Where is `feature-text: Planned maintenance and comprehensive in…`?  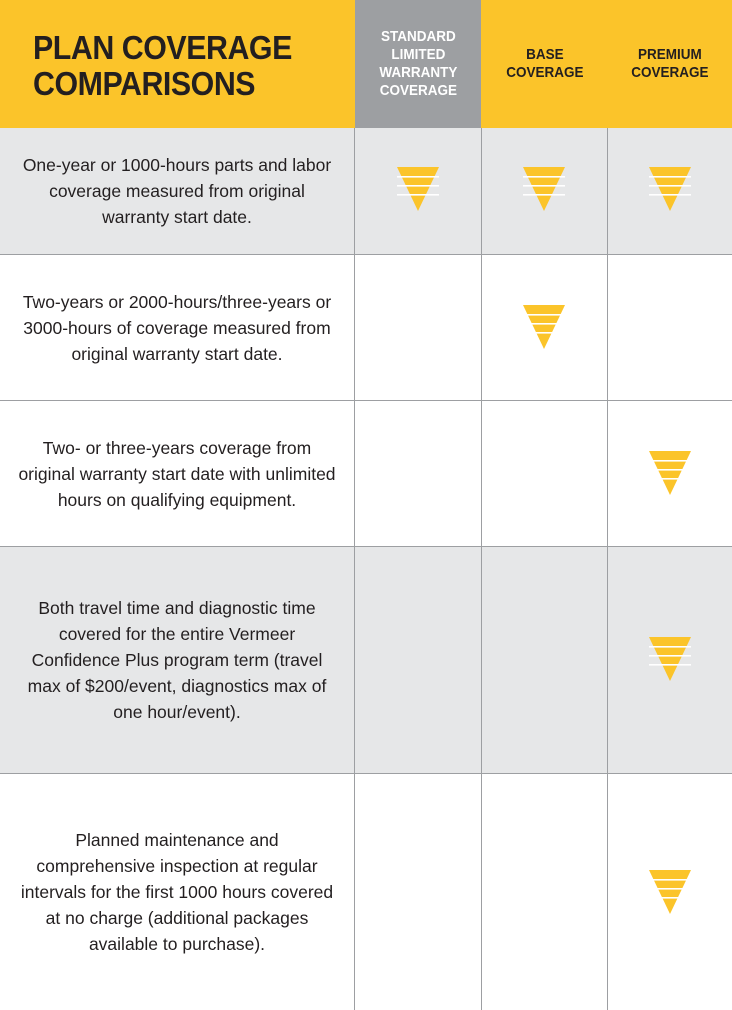
feature-text: Planned maintenance and comprehensive in… is located at coordinates (177, 892).